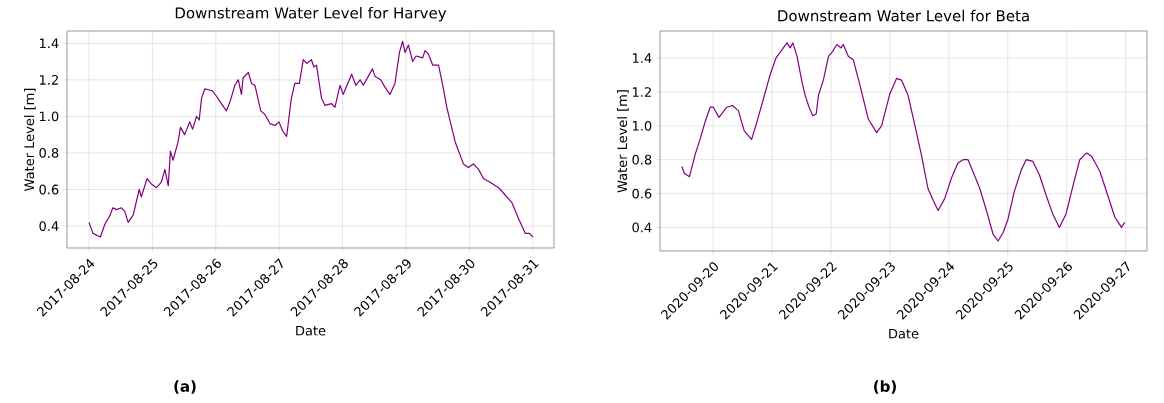 Image resolution: width=1164 pixels, height=403 pixels. I want to click on text: (b), so click(885, 387).